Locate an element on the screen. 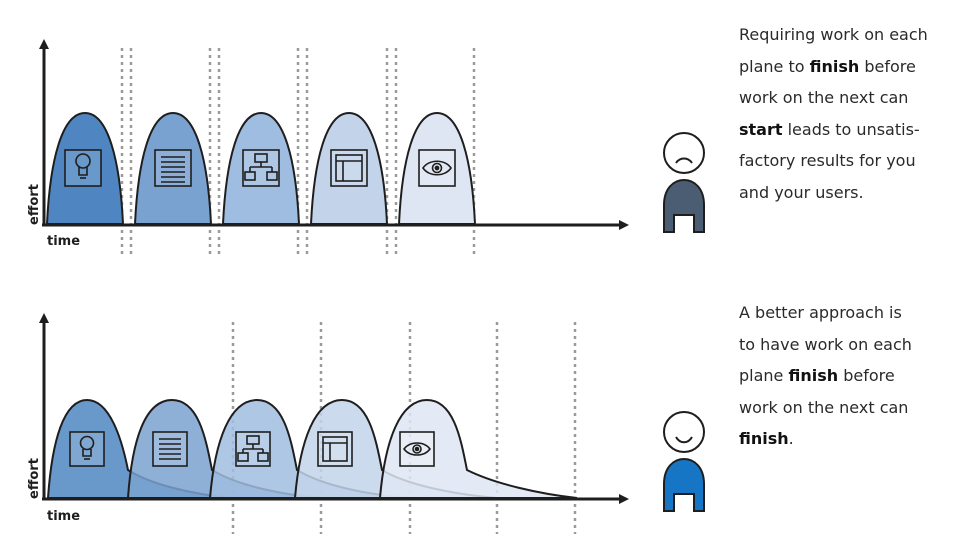 The height and width of the screenshot is (547, 966). top-plane-humps is located at coordinates (261, 168).